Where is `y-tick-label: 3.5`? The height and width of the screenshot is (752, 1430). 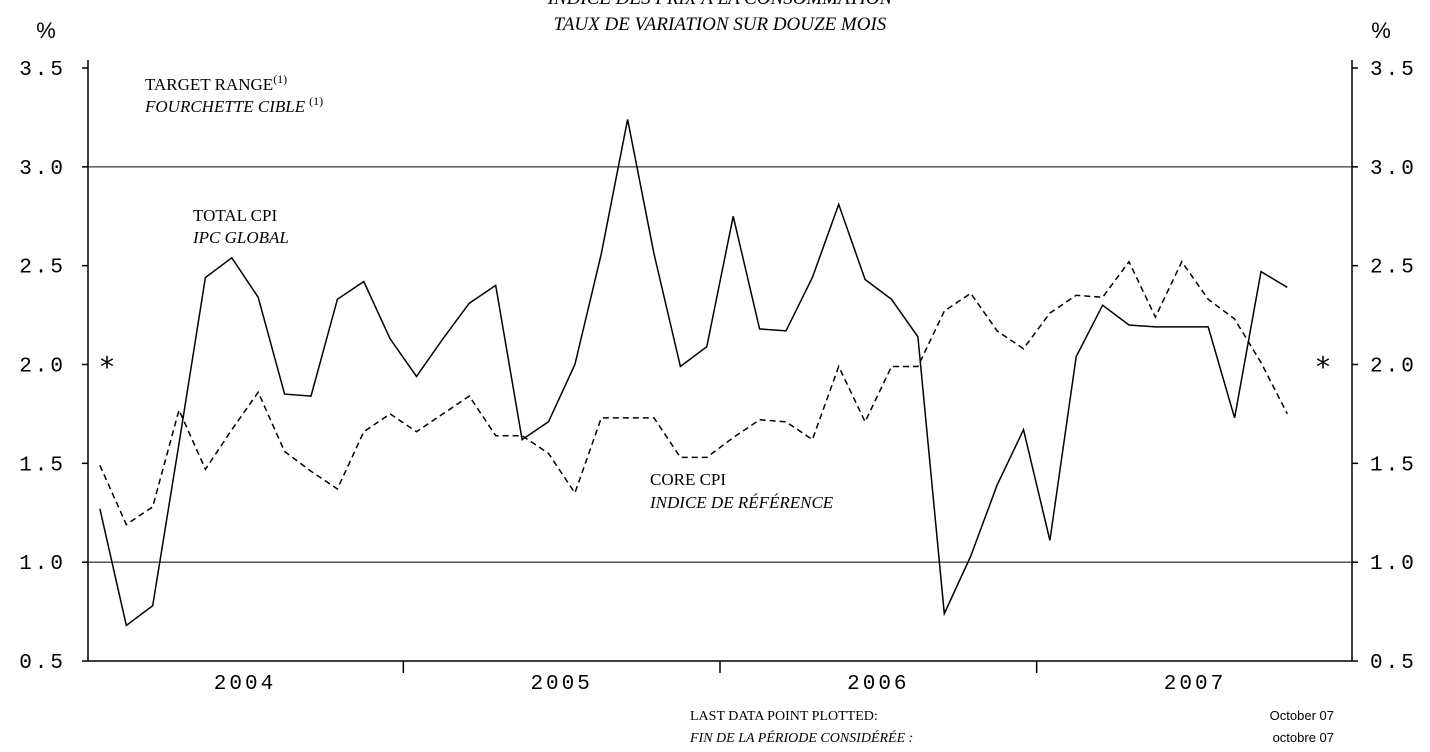 y-tick-label: 3.5 is located at coordinates (42, 70).